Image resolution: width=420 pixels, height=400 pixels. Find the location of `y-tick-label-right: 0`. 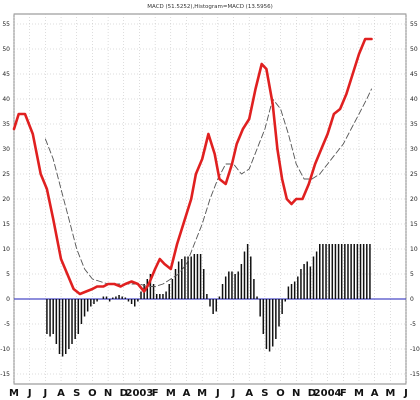

y-tick-label-right: 0 is located at coordinates (412, 299).